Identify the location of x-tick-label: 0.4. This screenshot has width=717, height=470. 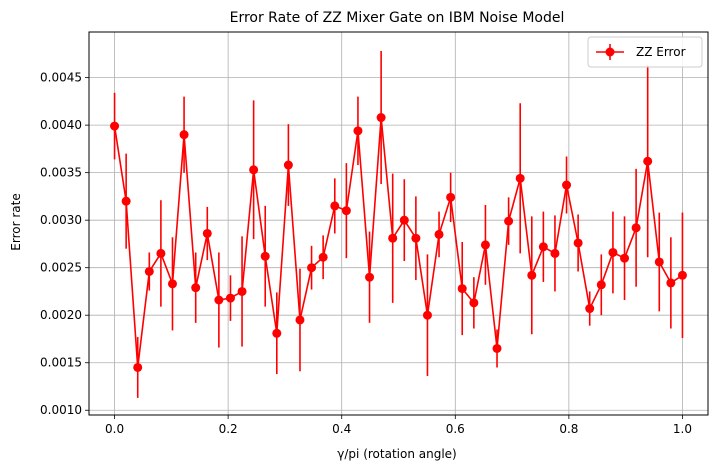
(341, 429).